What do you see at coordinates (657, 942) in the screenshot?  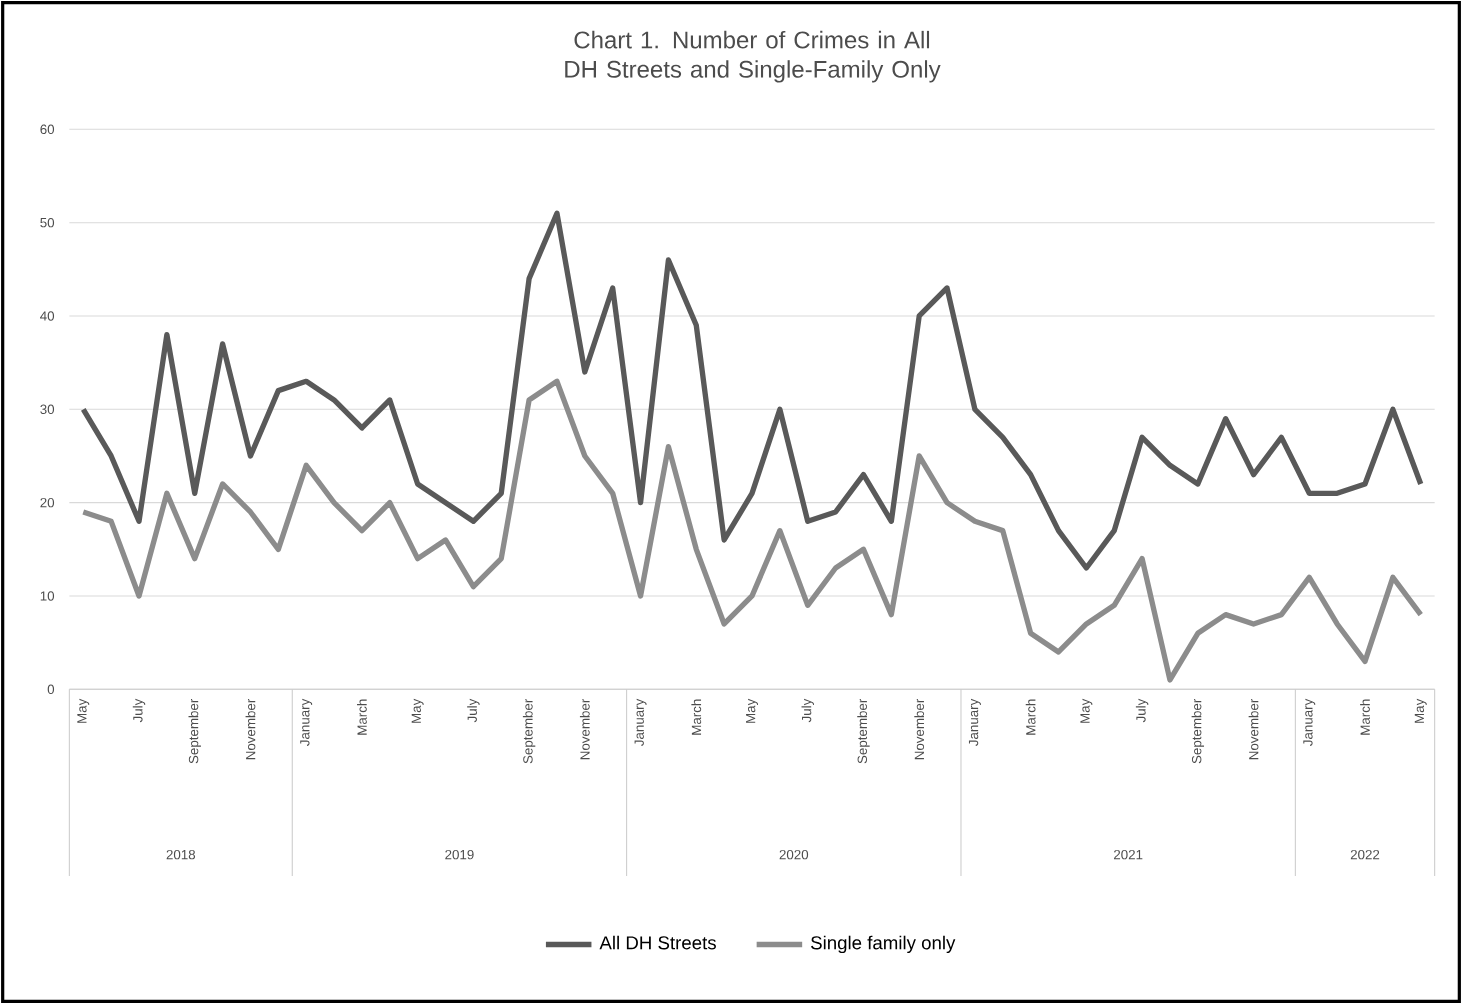 I see `legend-label: All DH Streets` at bounding box center [657, 942].